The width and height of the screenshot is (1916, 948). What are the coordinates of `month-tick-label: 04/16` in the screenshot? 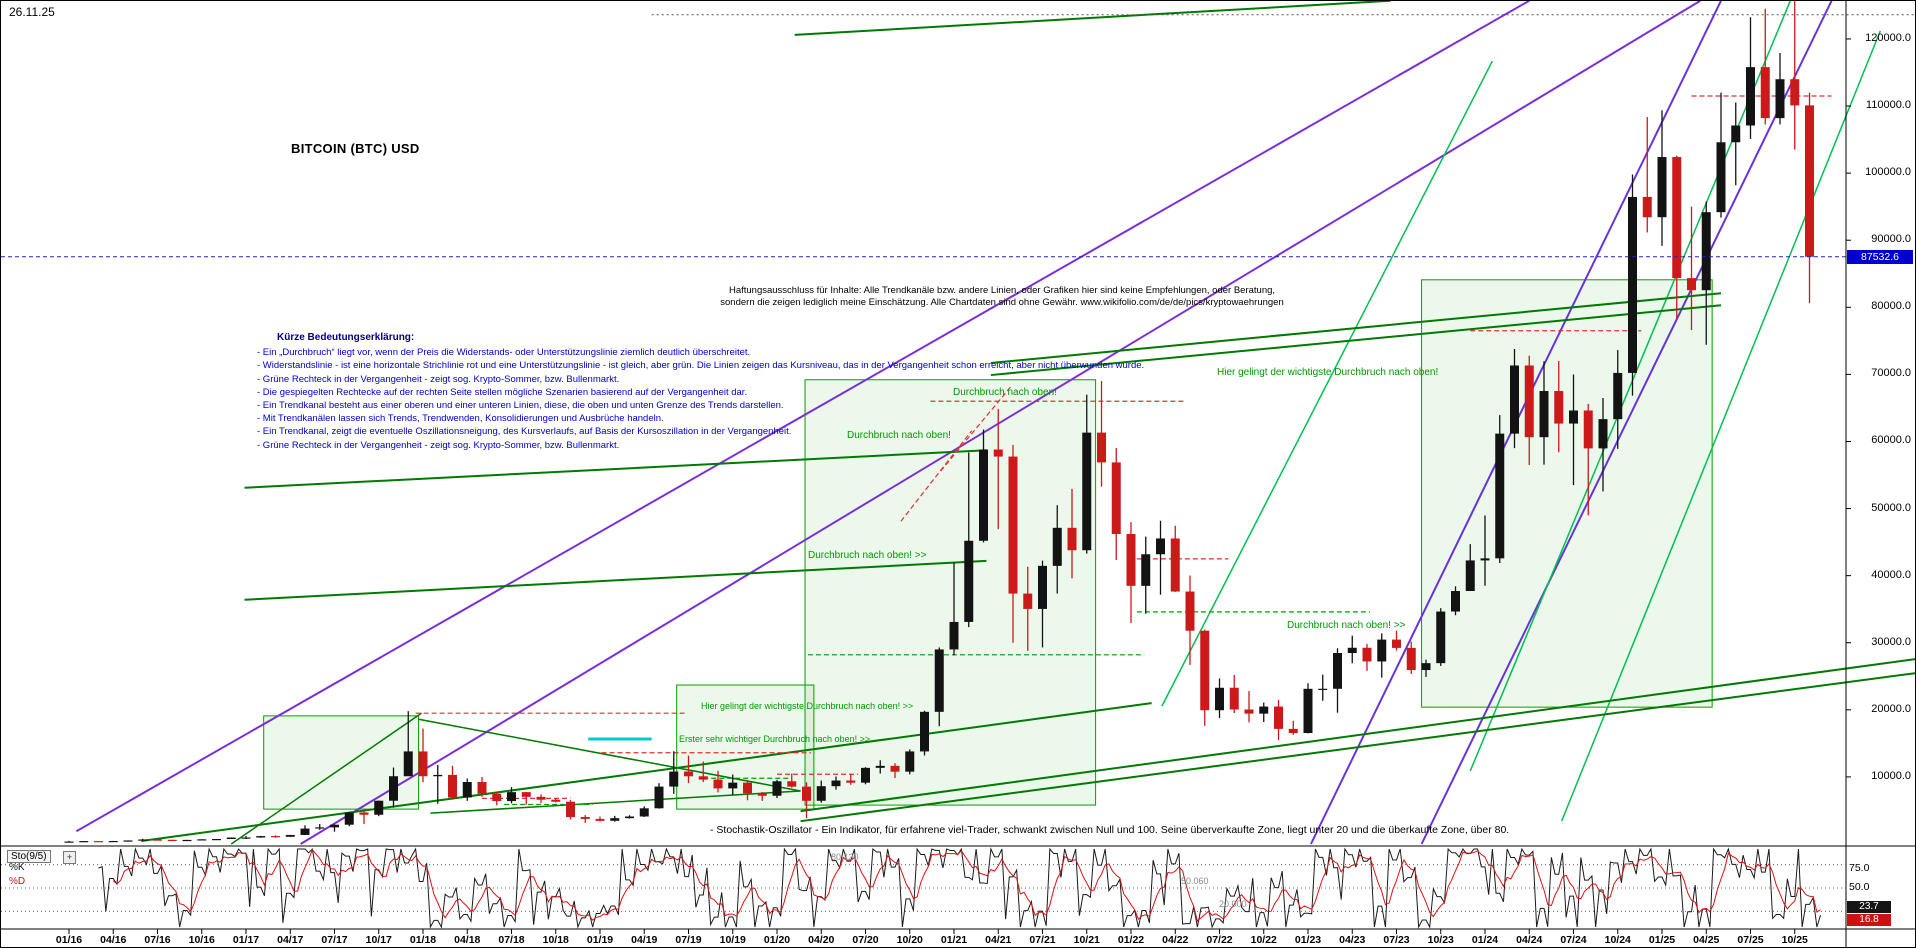 It's located at (113, 940).